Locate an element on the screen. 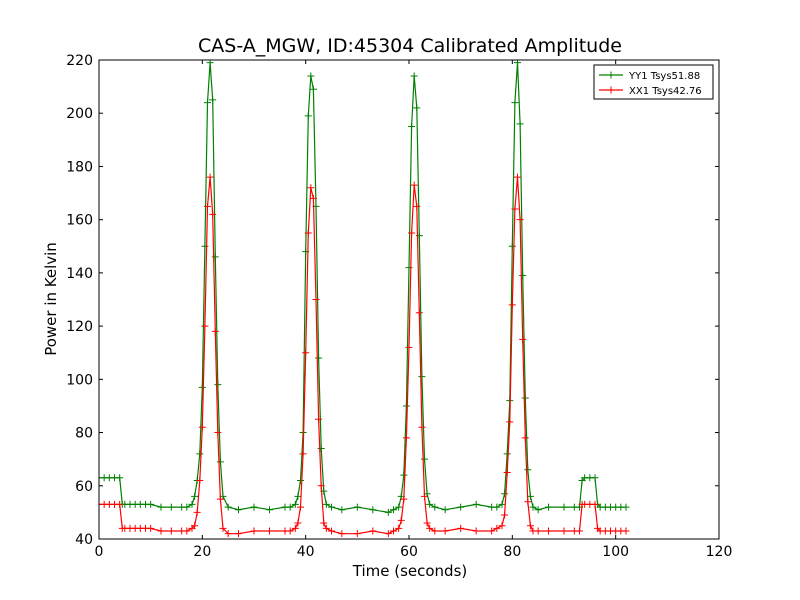 This screenshot has height=600, width=800. y-axis-title: Power in Kelvin is located at coordinates (51, 299).